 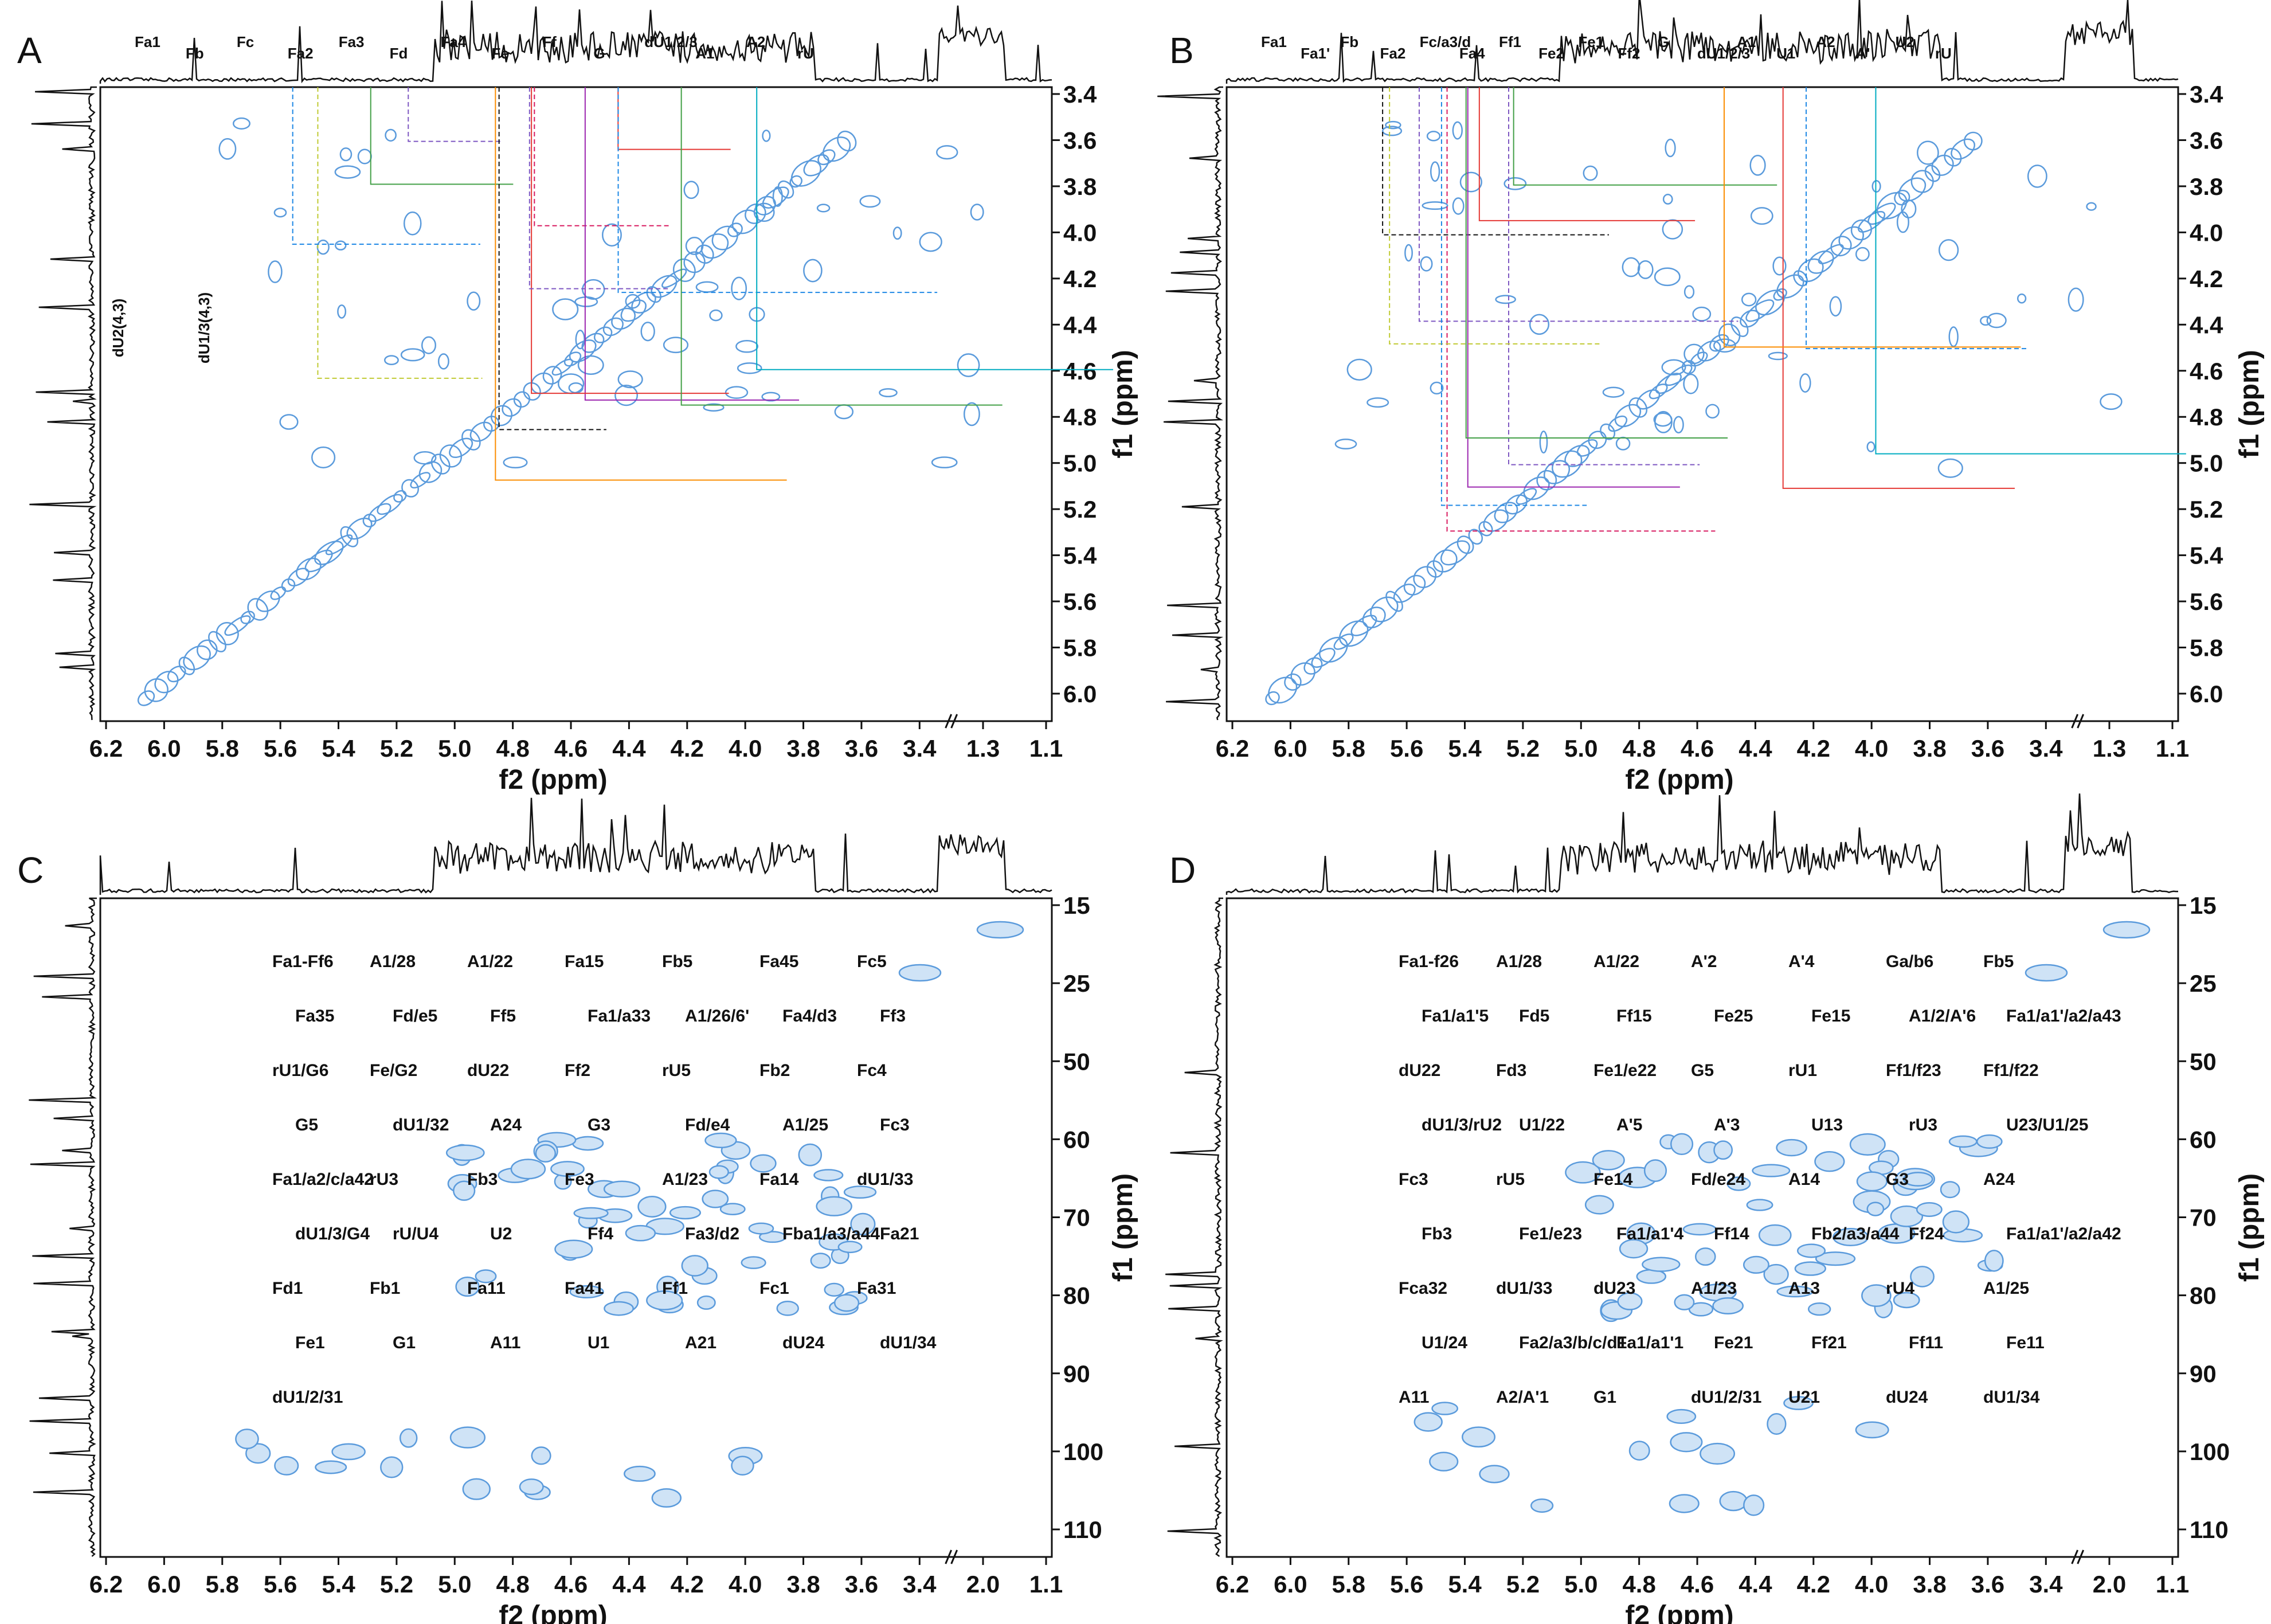 What do you see at coordinates (2206, 140) in the screenshot?
I see `y-tick-label: 3.6` at bounding box center [2206, 140].